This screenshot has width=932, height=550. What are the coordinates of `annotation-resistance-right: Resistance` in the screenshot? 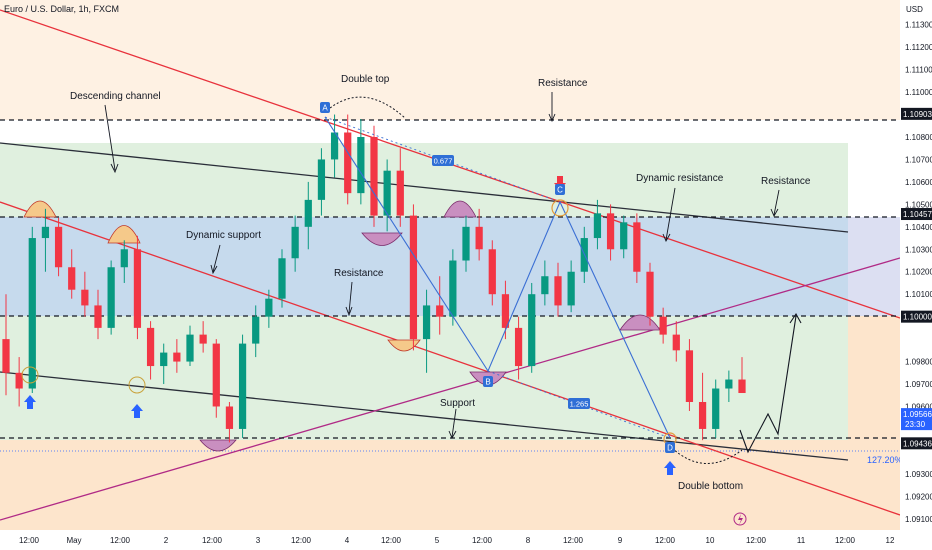 It's located at (786, 181).